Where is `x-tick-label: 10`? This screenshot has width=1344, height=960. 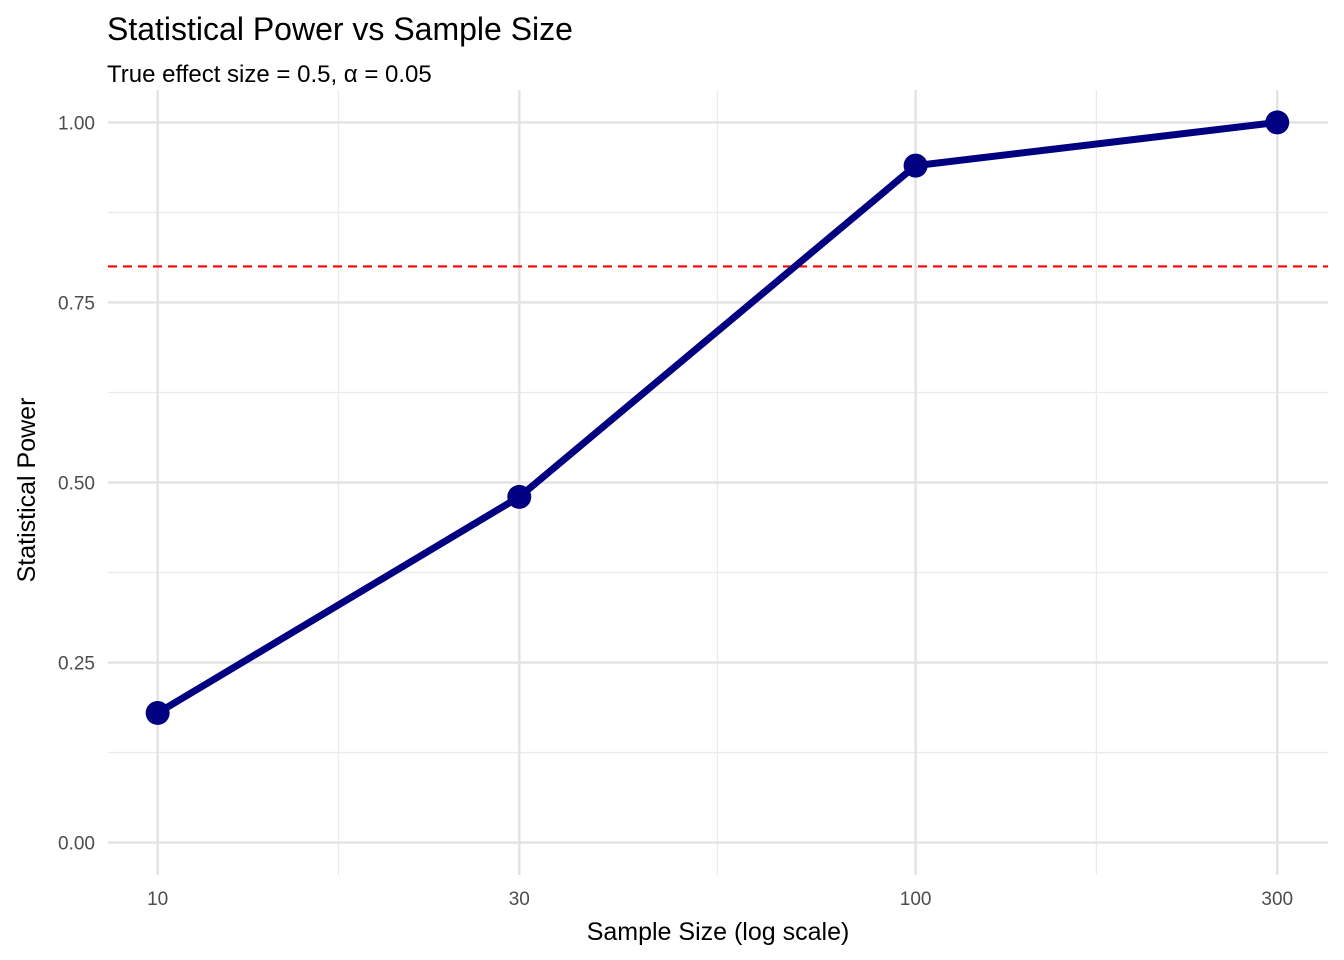
x-tick-label: 10 is located at coordinates (157, 899).